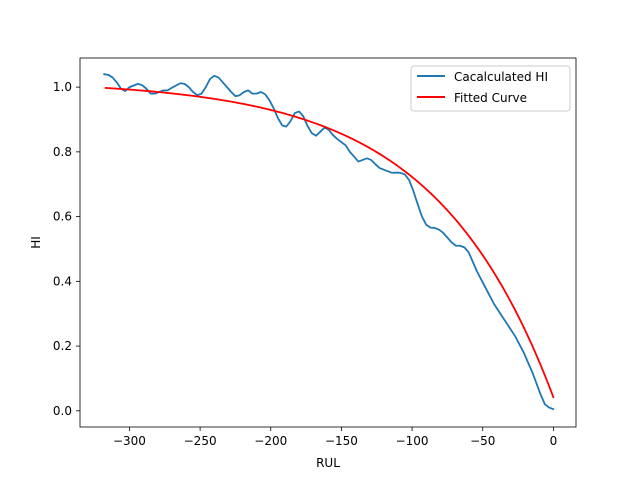 The height and width of the screenshot is (480, 640). Describe the element at coordinates (501, 77) in the screenshot. I see `legend-label-calculated-hi: Cacalculated HI` at that location.